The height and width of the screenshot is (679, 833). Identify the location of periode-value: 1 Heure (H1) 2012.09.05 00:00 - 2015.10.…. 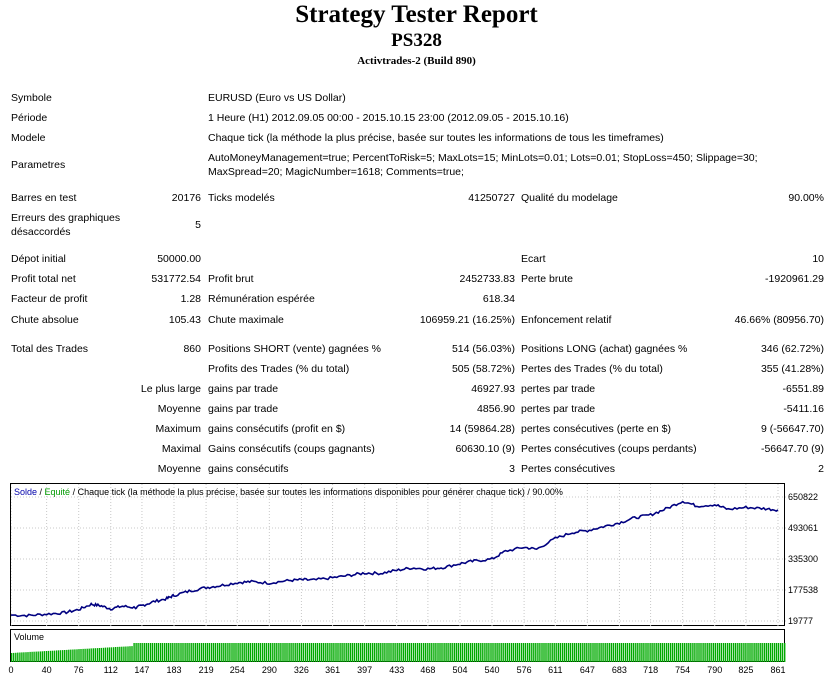
(388, 118).